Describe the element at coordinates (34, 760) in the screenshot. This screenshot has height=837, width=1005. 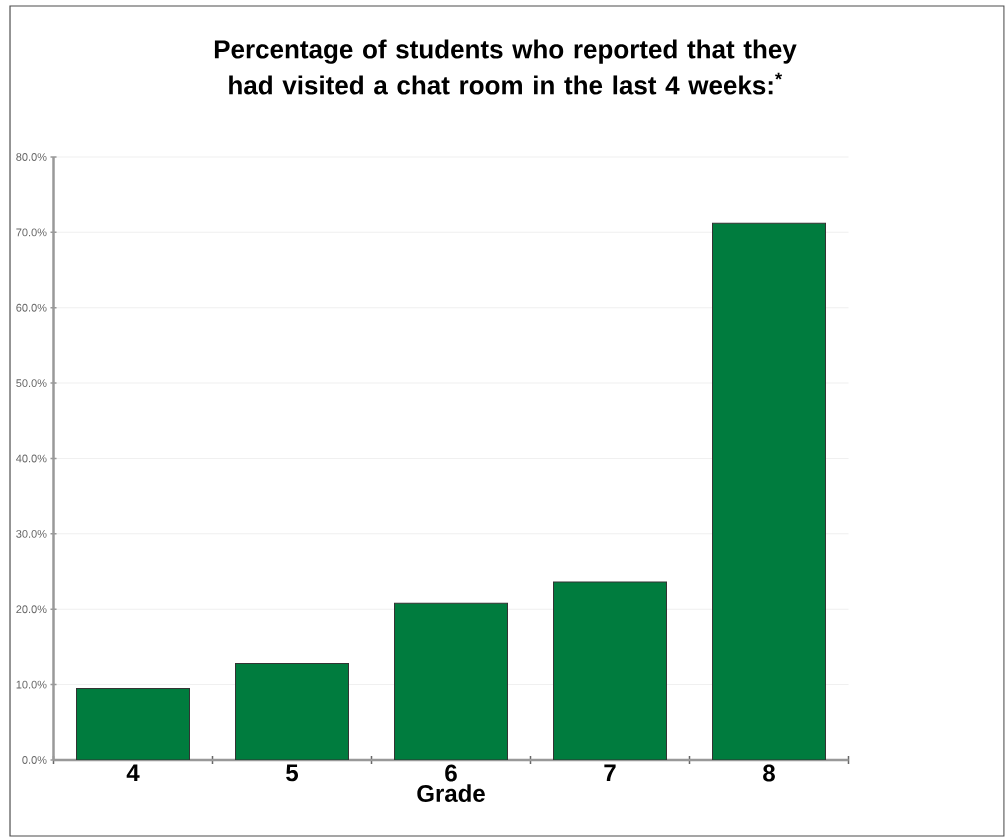
I see `y-tick-label: 0.0%` at that location.